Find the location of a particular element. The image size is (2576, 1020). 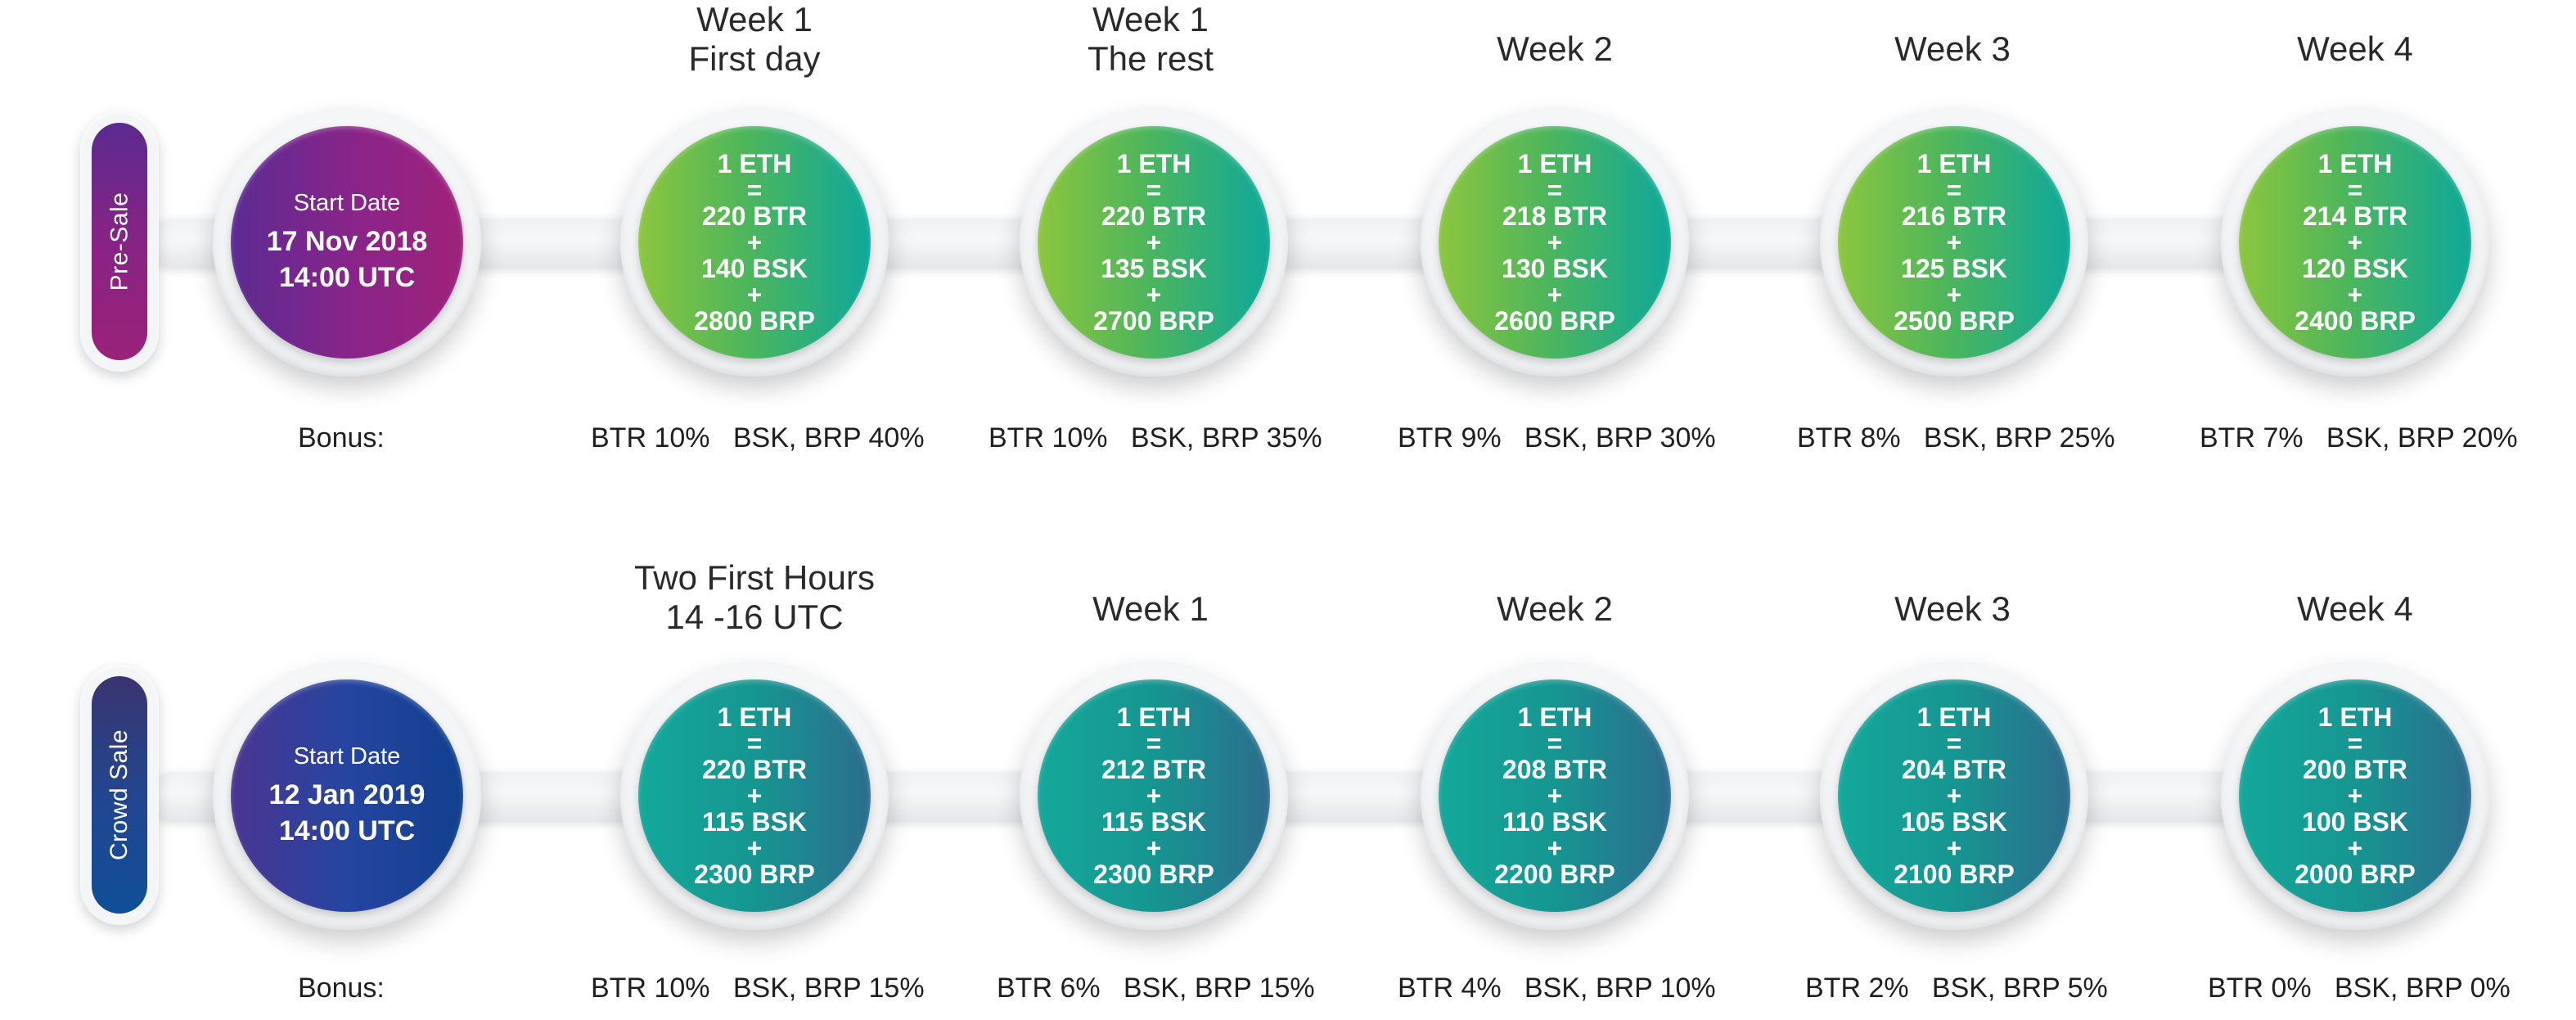

rate-bsk: 105 BSK is located at coordinates (1954, 822).